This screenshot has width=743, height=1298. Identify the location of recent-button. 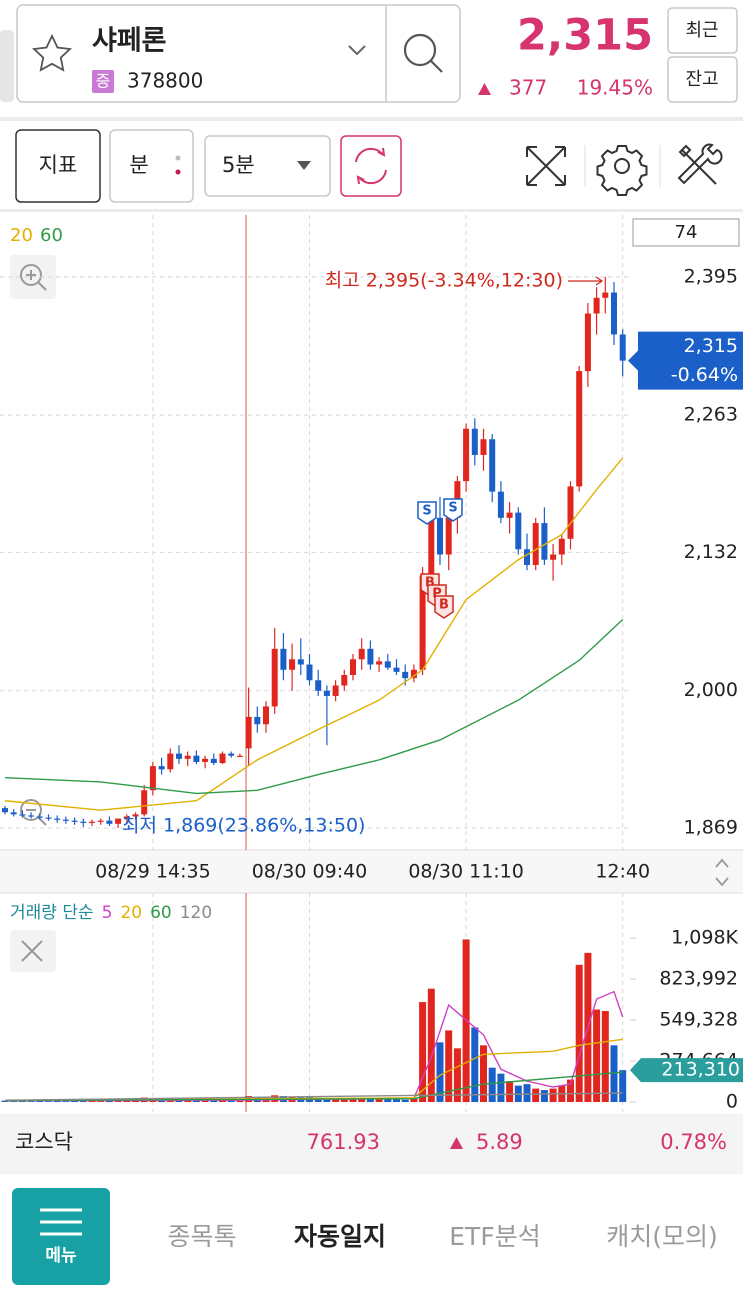
(702, 30).